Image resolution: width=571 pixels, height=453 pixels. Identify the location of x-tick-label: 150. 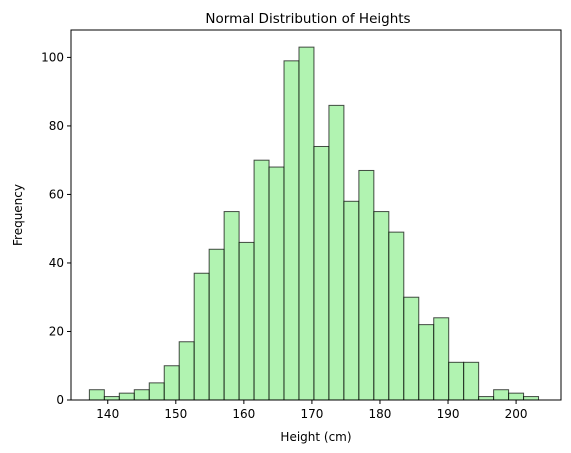
(175, 414).